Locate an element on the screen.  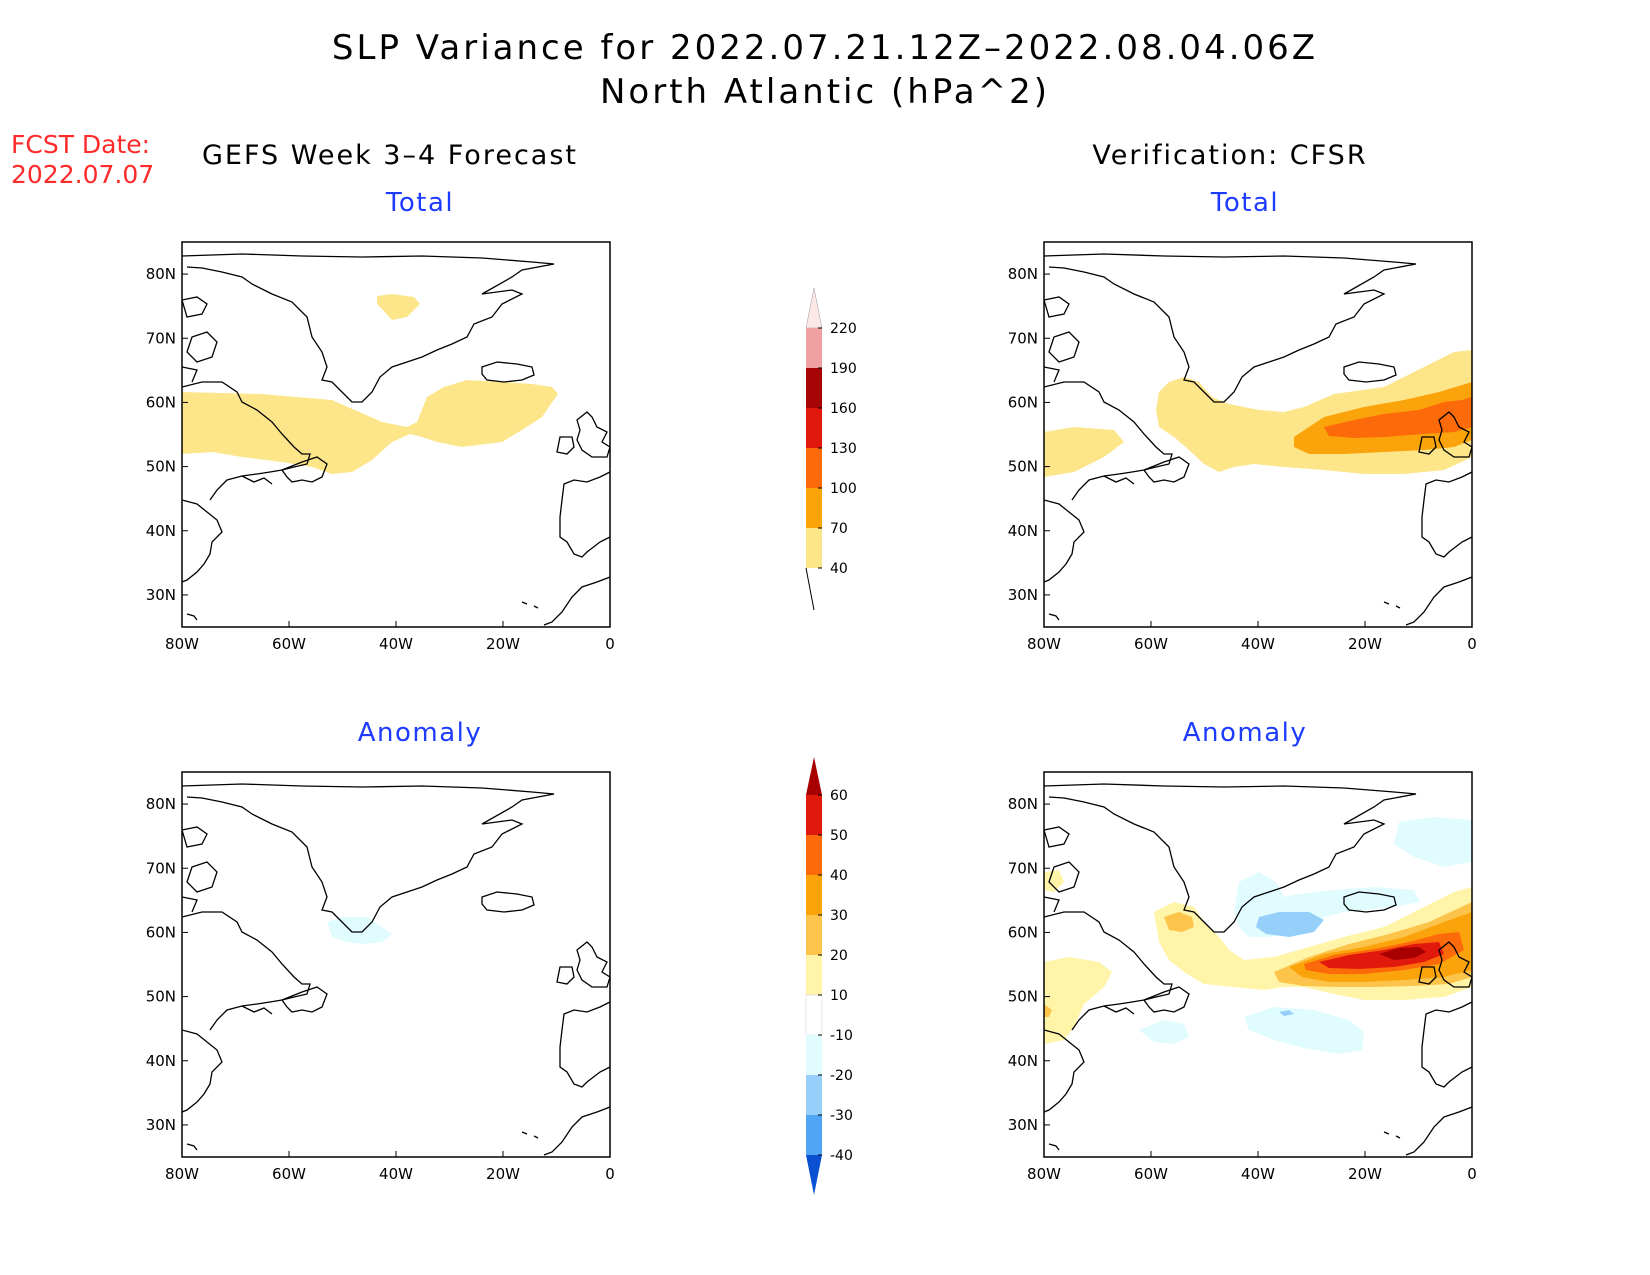
colorbar-label: 220 is located at coordinates (843, 329).